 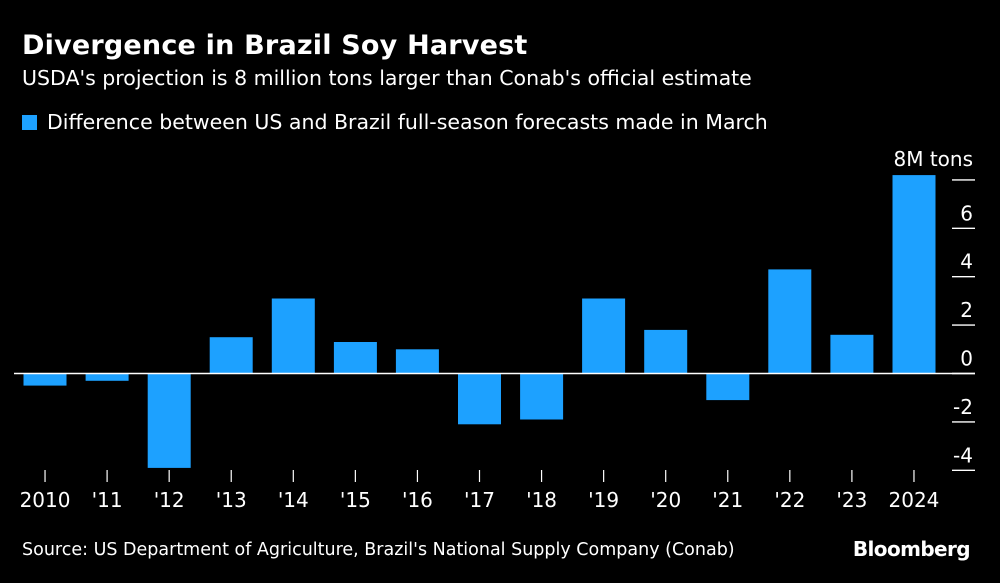 I want to click on x-tick-label: '21, so click(x=727, y=500).